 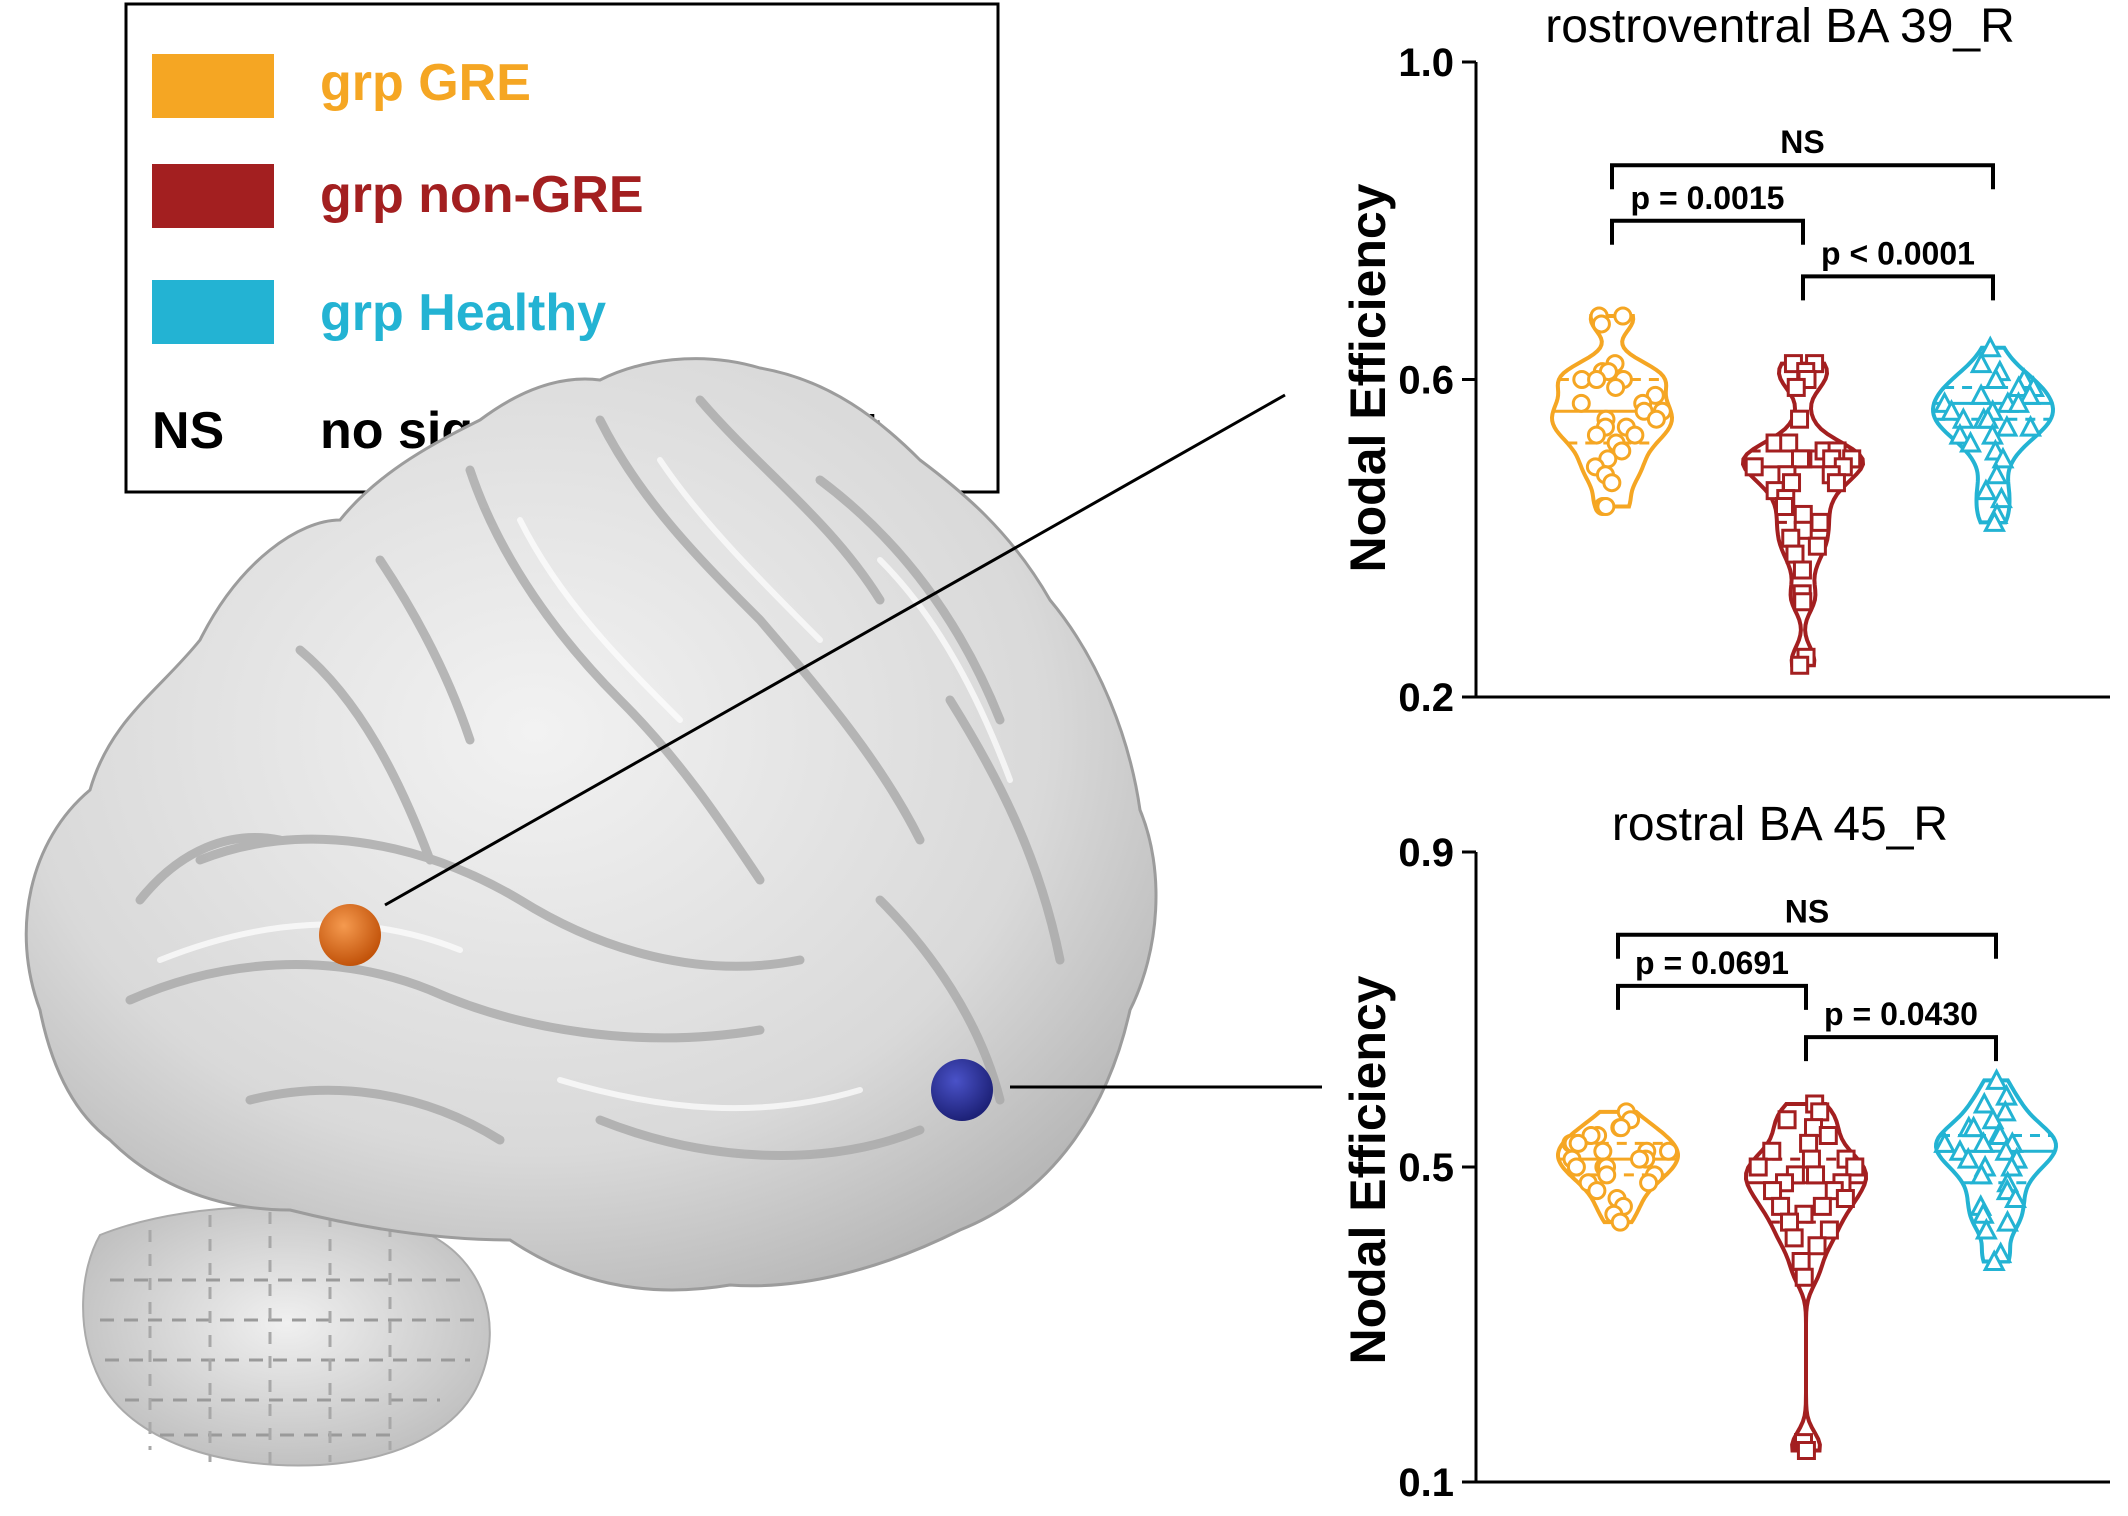 What do you see at coordinates (1426, 381) in the screenshot?
I see `y-tick-label: 0.6` at bounding box center [1426, 381].